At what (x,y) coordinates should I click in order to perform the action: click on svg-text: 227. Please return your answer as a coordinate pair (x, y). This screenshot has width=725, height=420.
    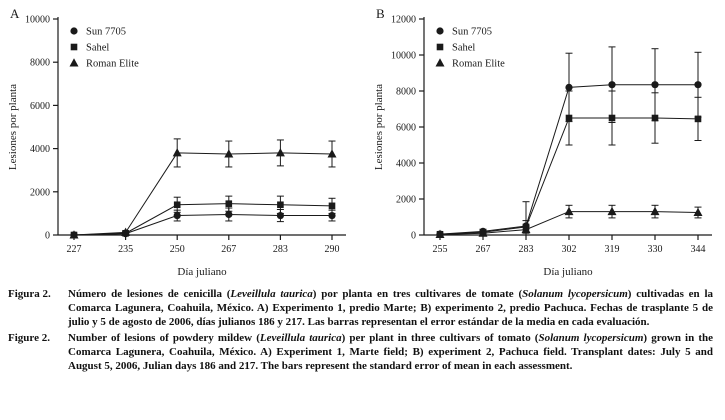
    Looking at the image, I should click on (74, 249).